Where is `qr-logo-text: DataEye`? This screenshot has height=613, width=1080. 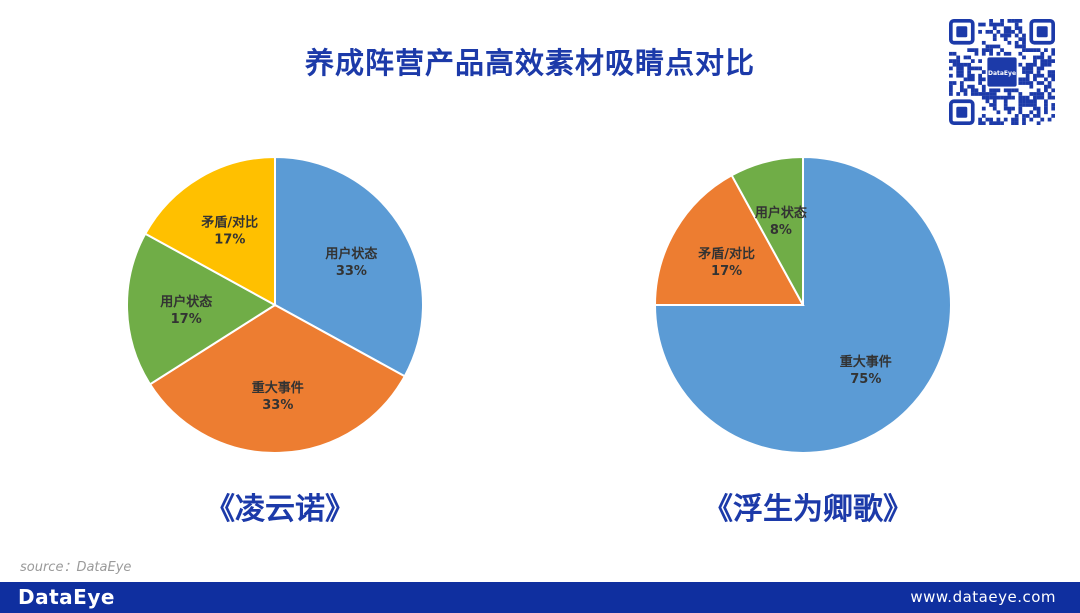
qr-logo-text: DataEye is located at coordinates (1002, 73).